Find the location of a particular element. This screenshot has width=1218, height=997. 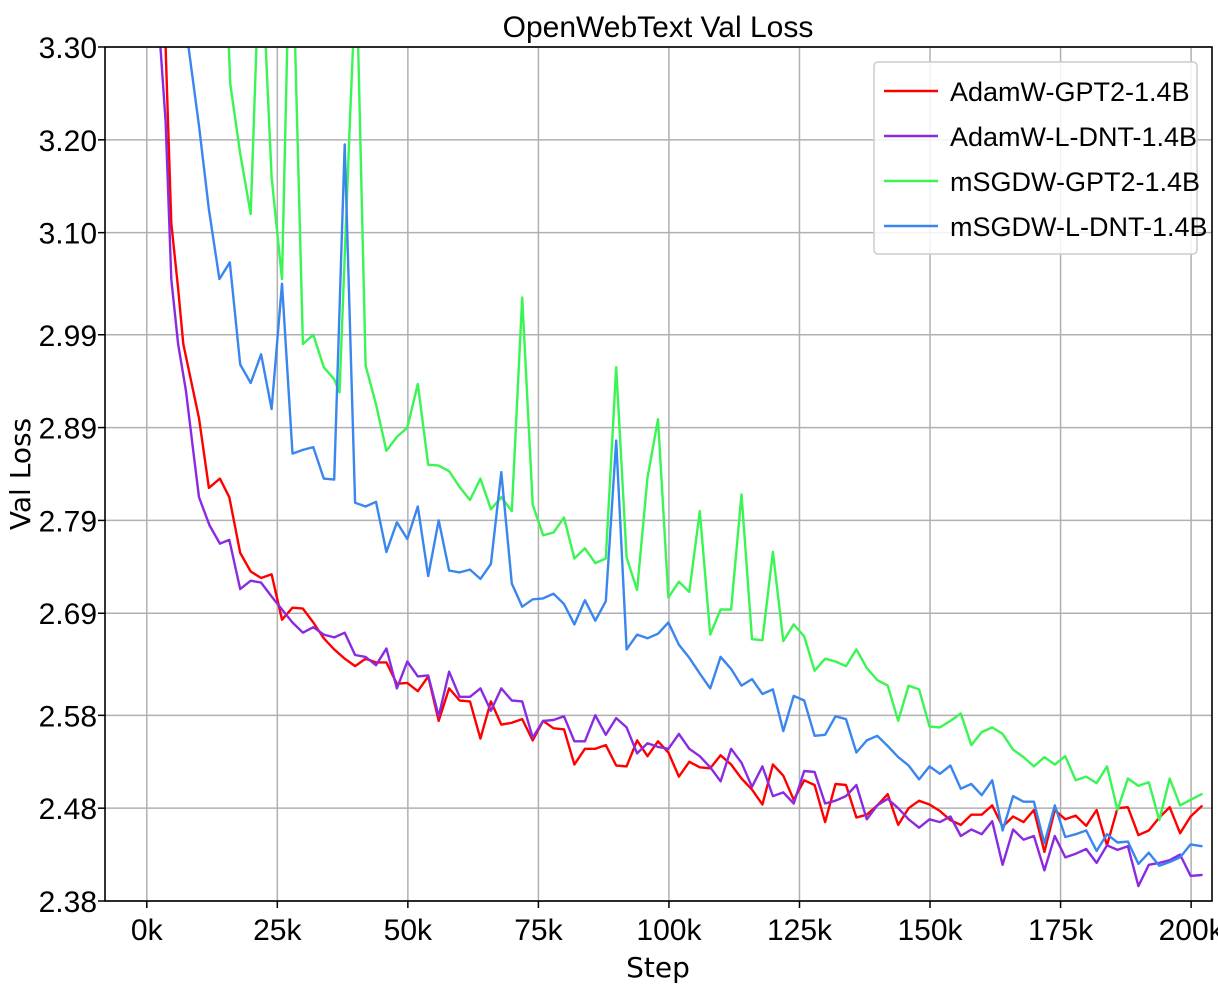

x-tick-label: 75k is located at coordinates (538, 930).